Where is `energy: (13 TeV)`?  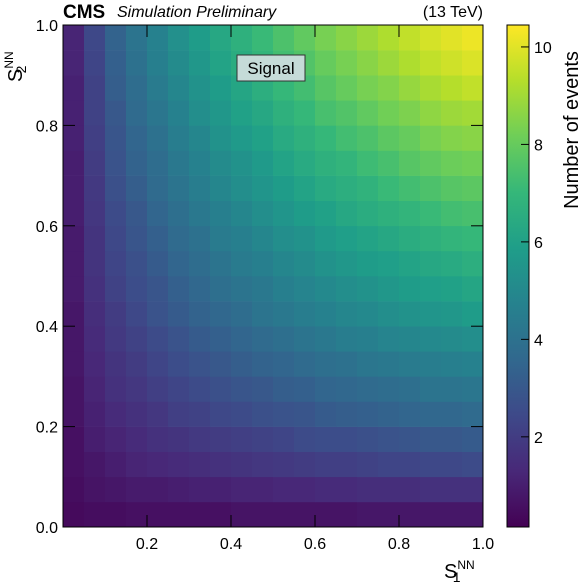 energy: (13 TeV) is located at coordinates (453, 12).